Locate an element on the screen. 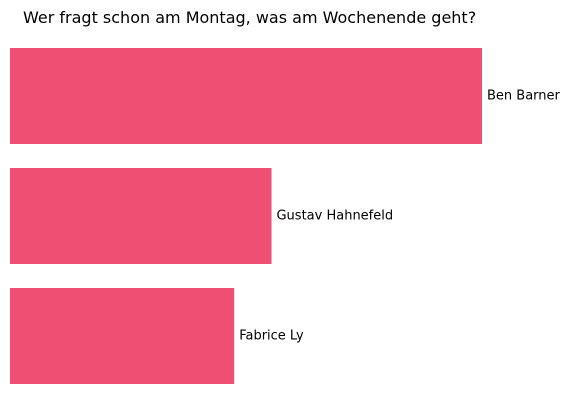 The image size is (574, 411). bar-label-2: Fabrice Ly is located at coordinates (271, 336).